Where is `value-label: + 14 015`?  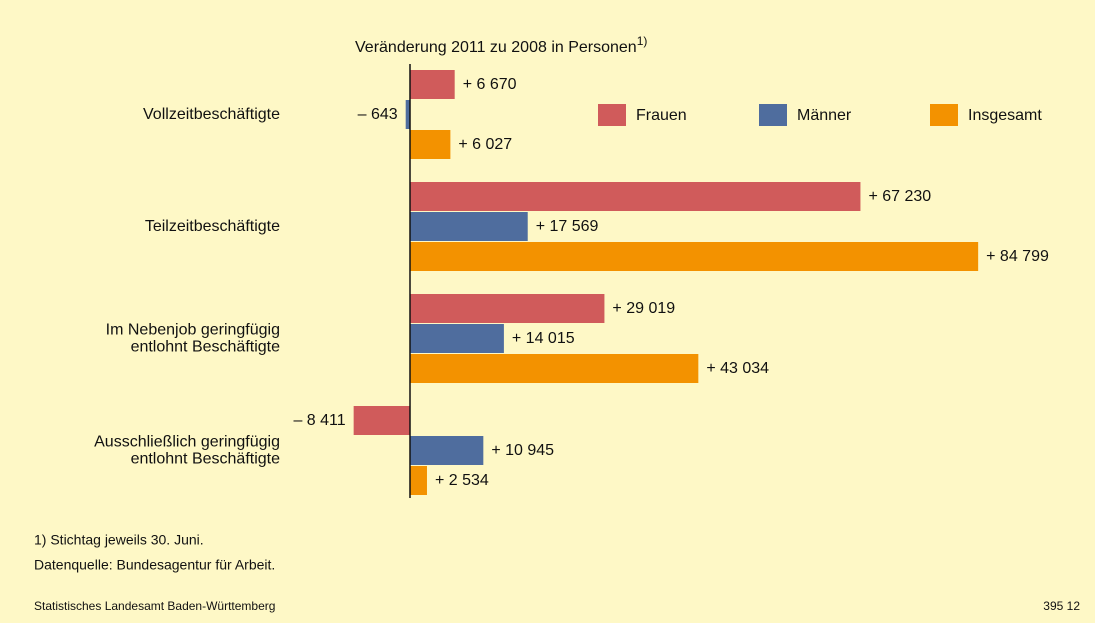
value-label: + 14 015 is located at coordinates (543, 338).